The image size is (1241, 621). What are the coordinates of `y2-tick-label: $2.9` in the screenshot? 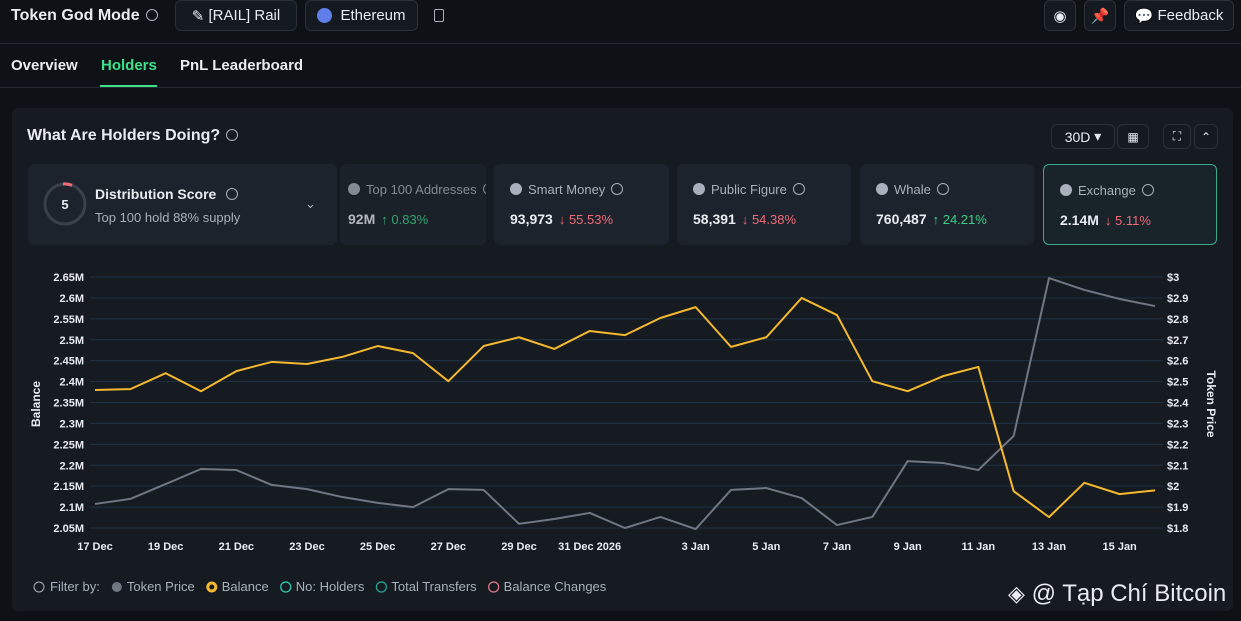 It's located at (1177, 299).